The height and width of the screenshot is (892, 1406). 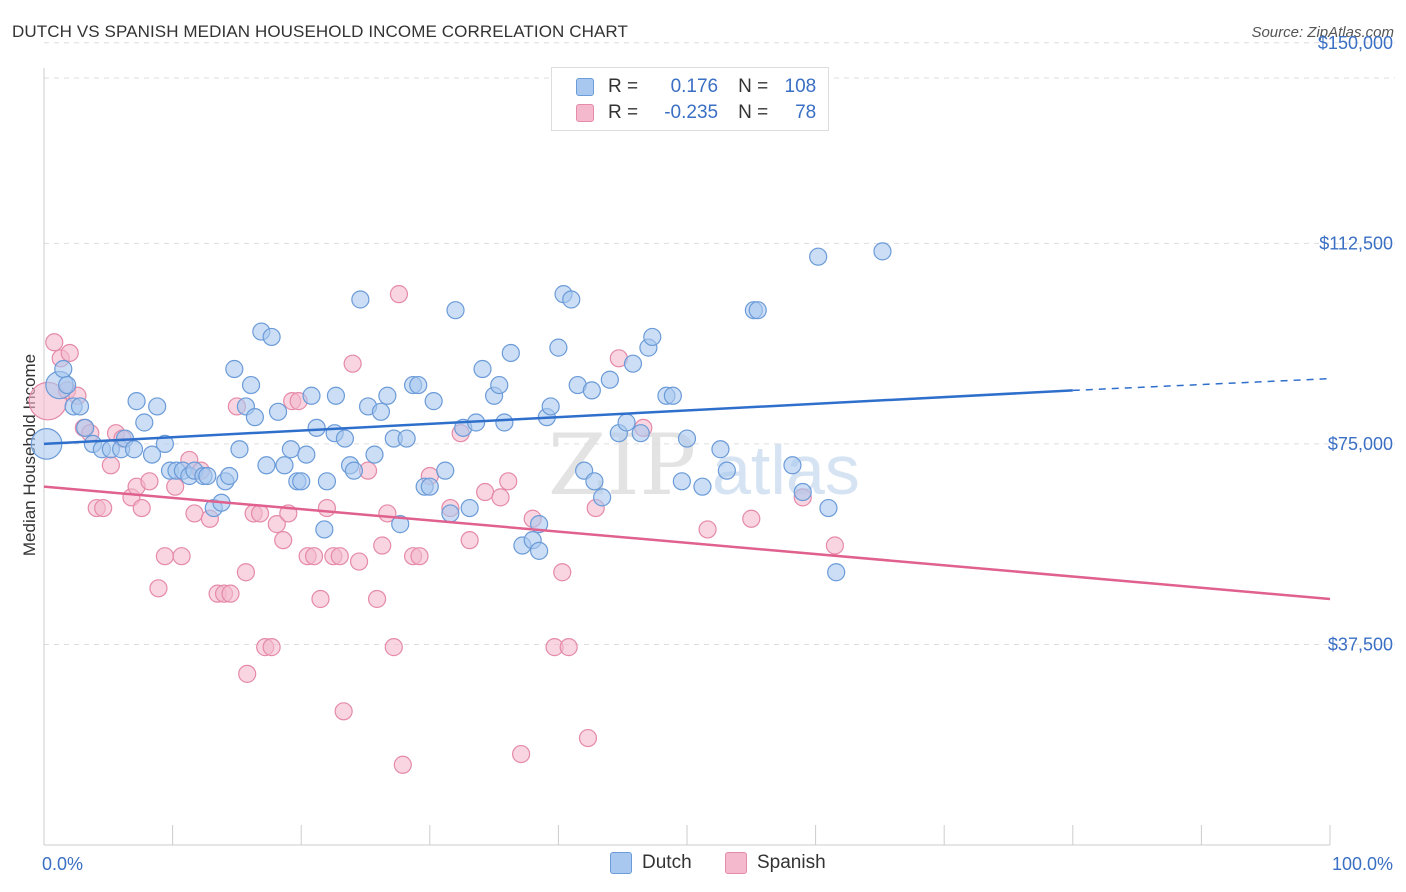 I want to click on correlation-legend: R = 0.176 N = 108 R = -0.235 N = 78, so click(x=690, y=99).